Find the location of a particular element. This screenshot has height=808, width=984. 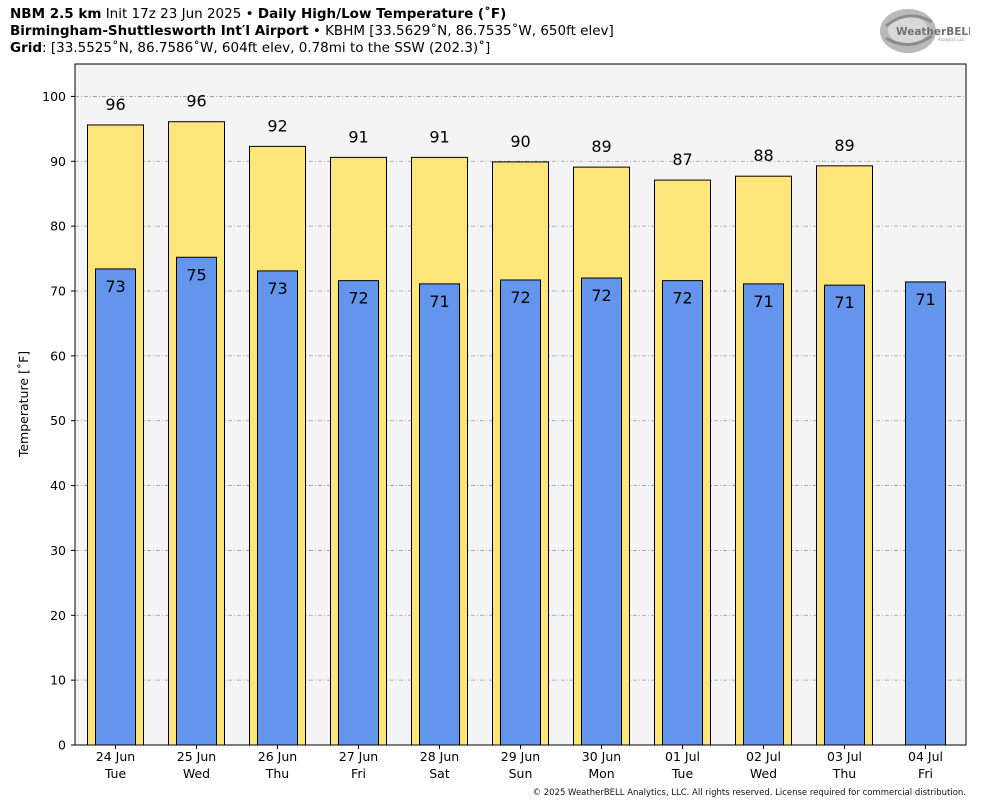

x-tick-date: 25 Jun is located at coordinates (196, 756).